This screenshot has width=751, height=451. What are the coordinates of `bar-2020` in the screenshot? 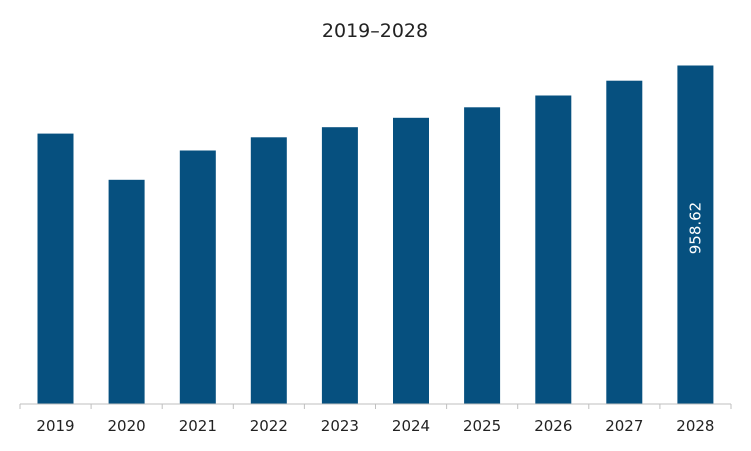 It's located at (126, 291).